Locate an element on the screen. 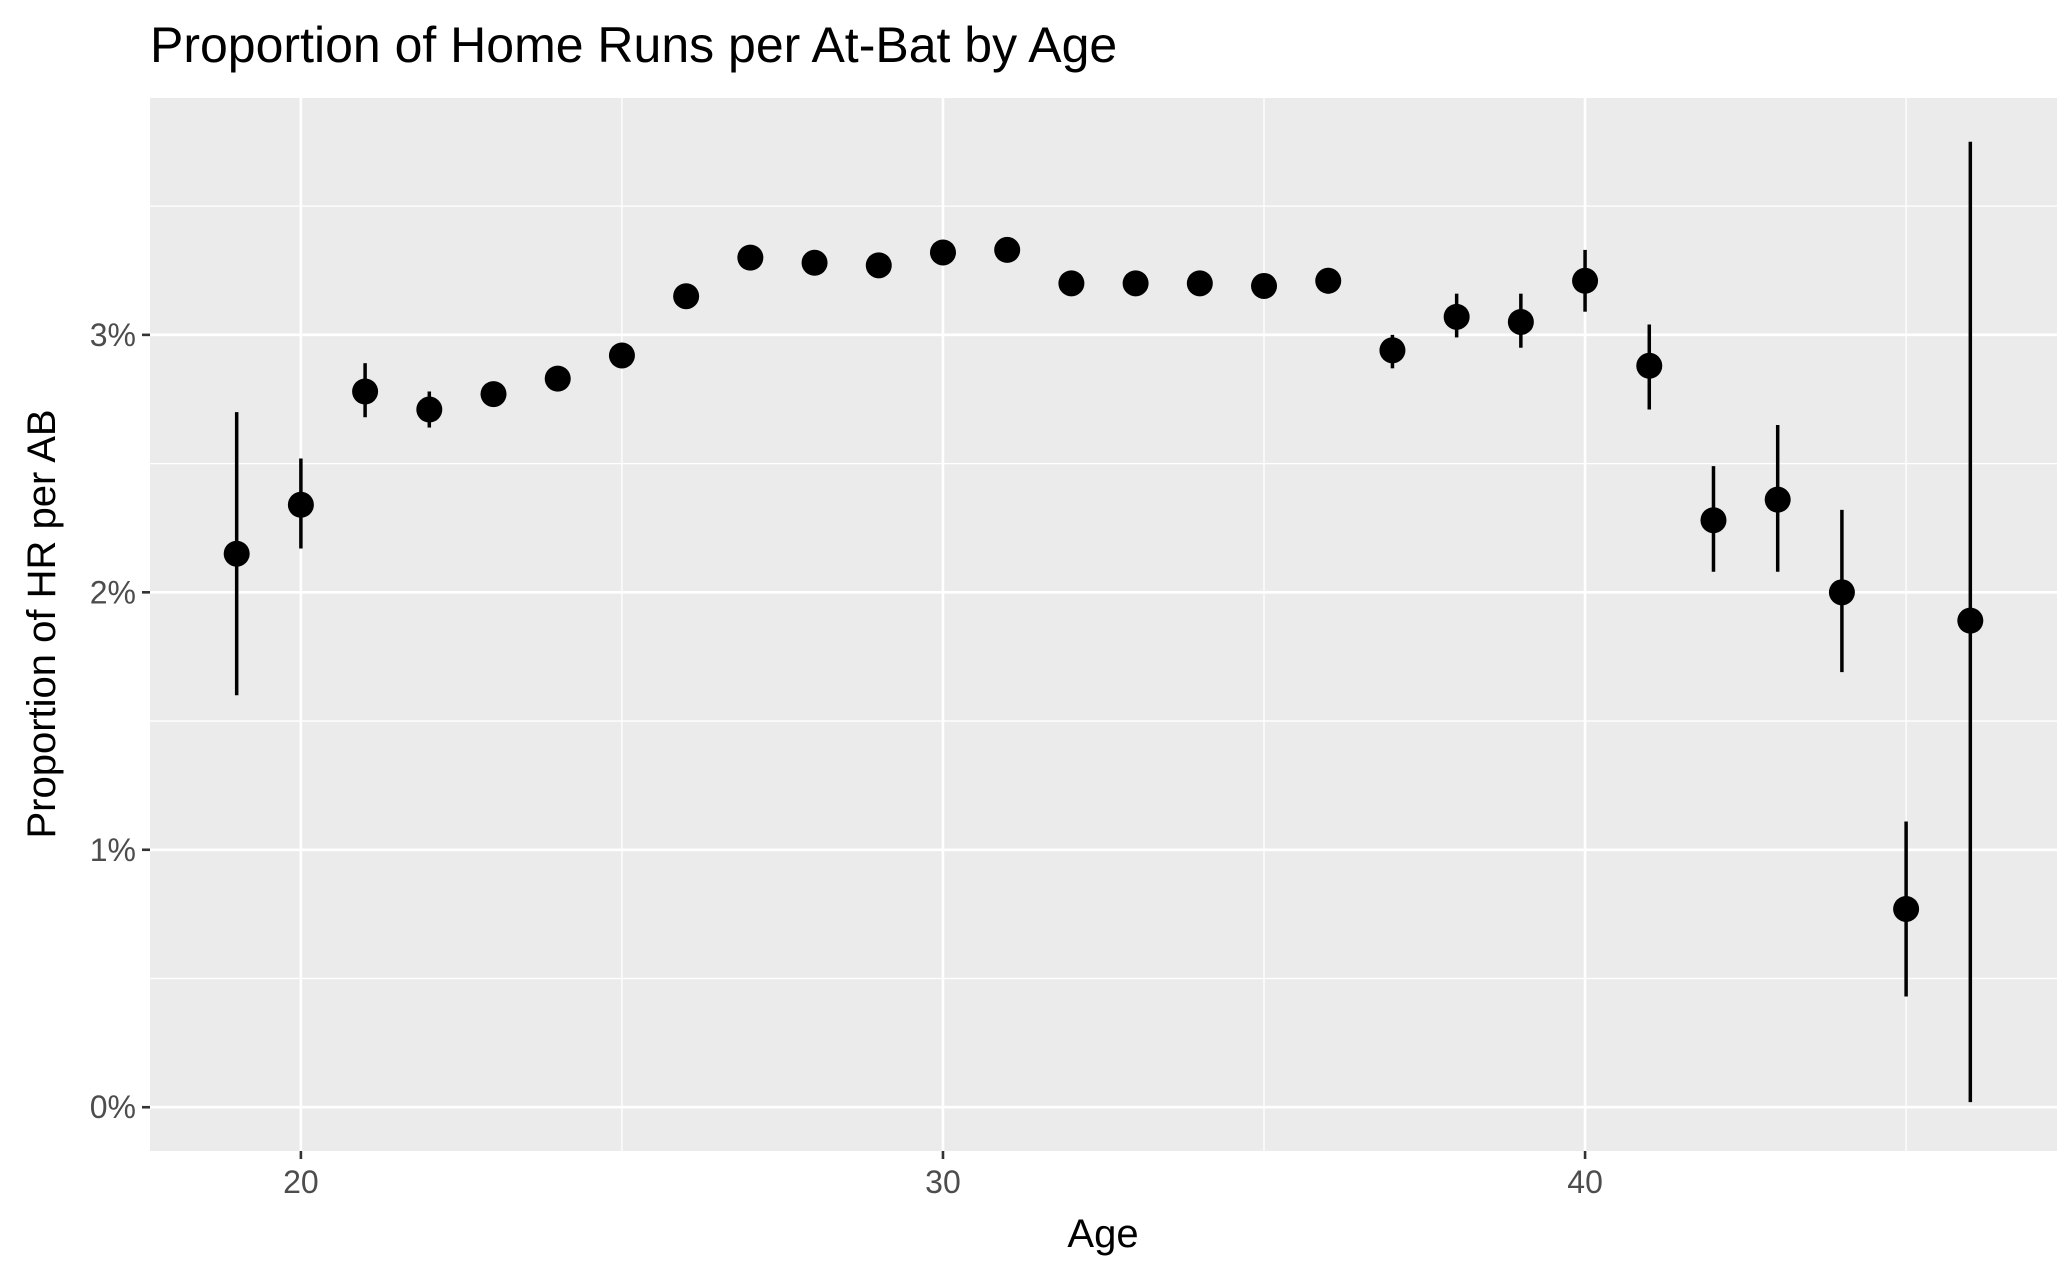 The image size is (2067, 1276). y-tick-label-1: 1% is located at coordinates (113, 850).